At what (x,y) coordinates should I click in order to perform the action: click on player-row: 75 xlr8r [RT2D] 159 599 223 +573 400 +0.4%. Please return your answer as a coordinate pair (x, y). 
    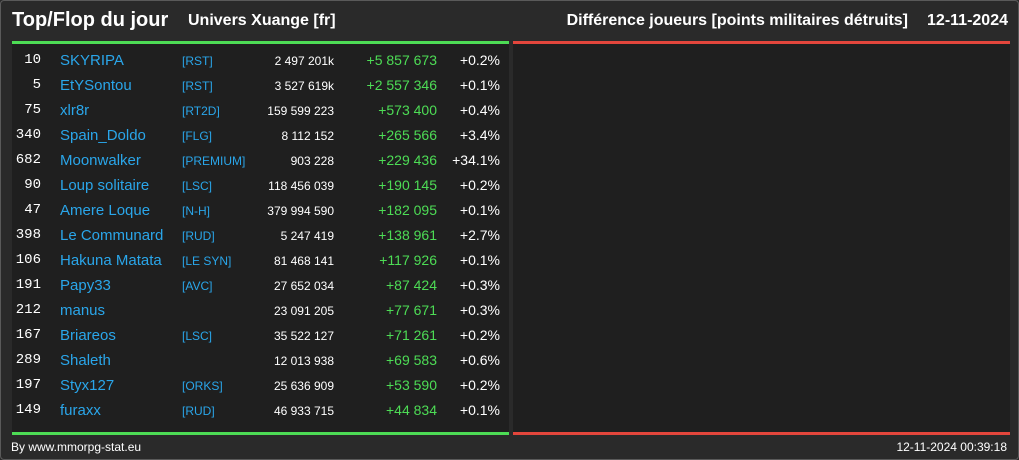
    Looking at the image, I should click on (260, 111).